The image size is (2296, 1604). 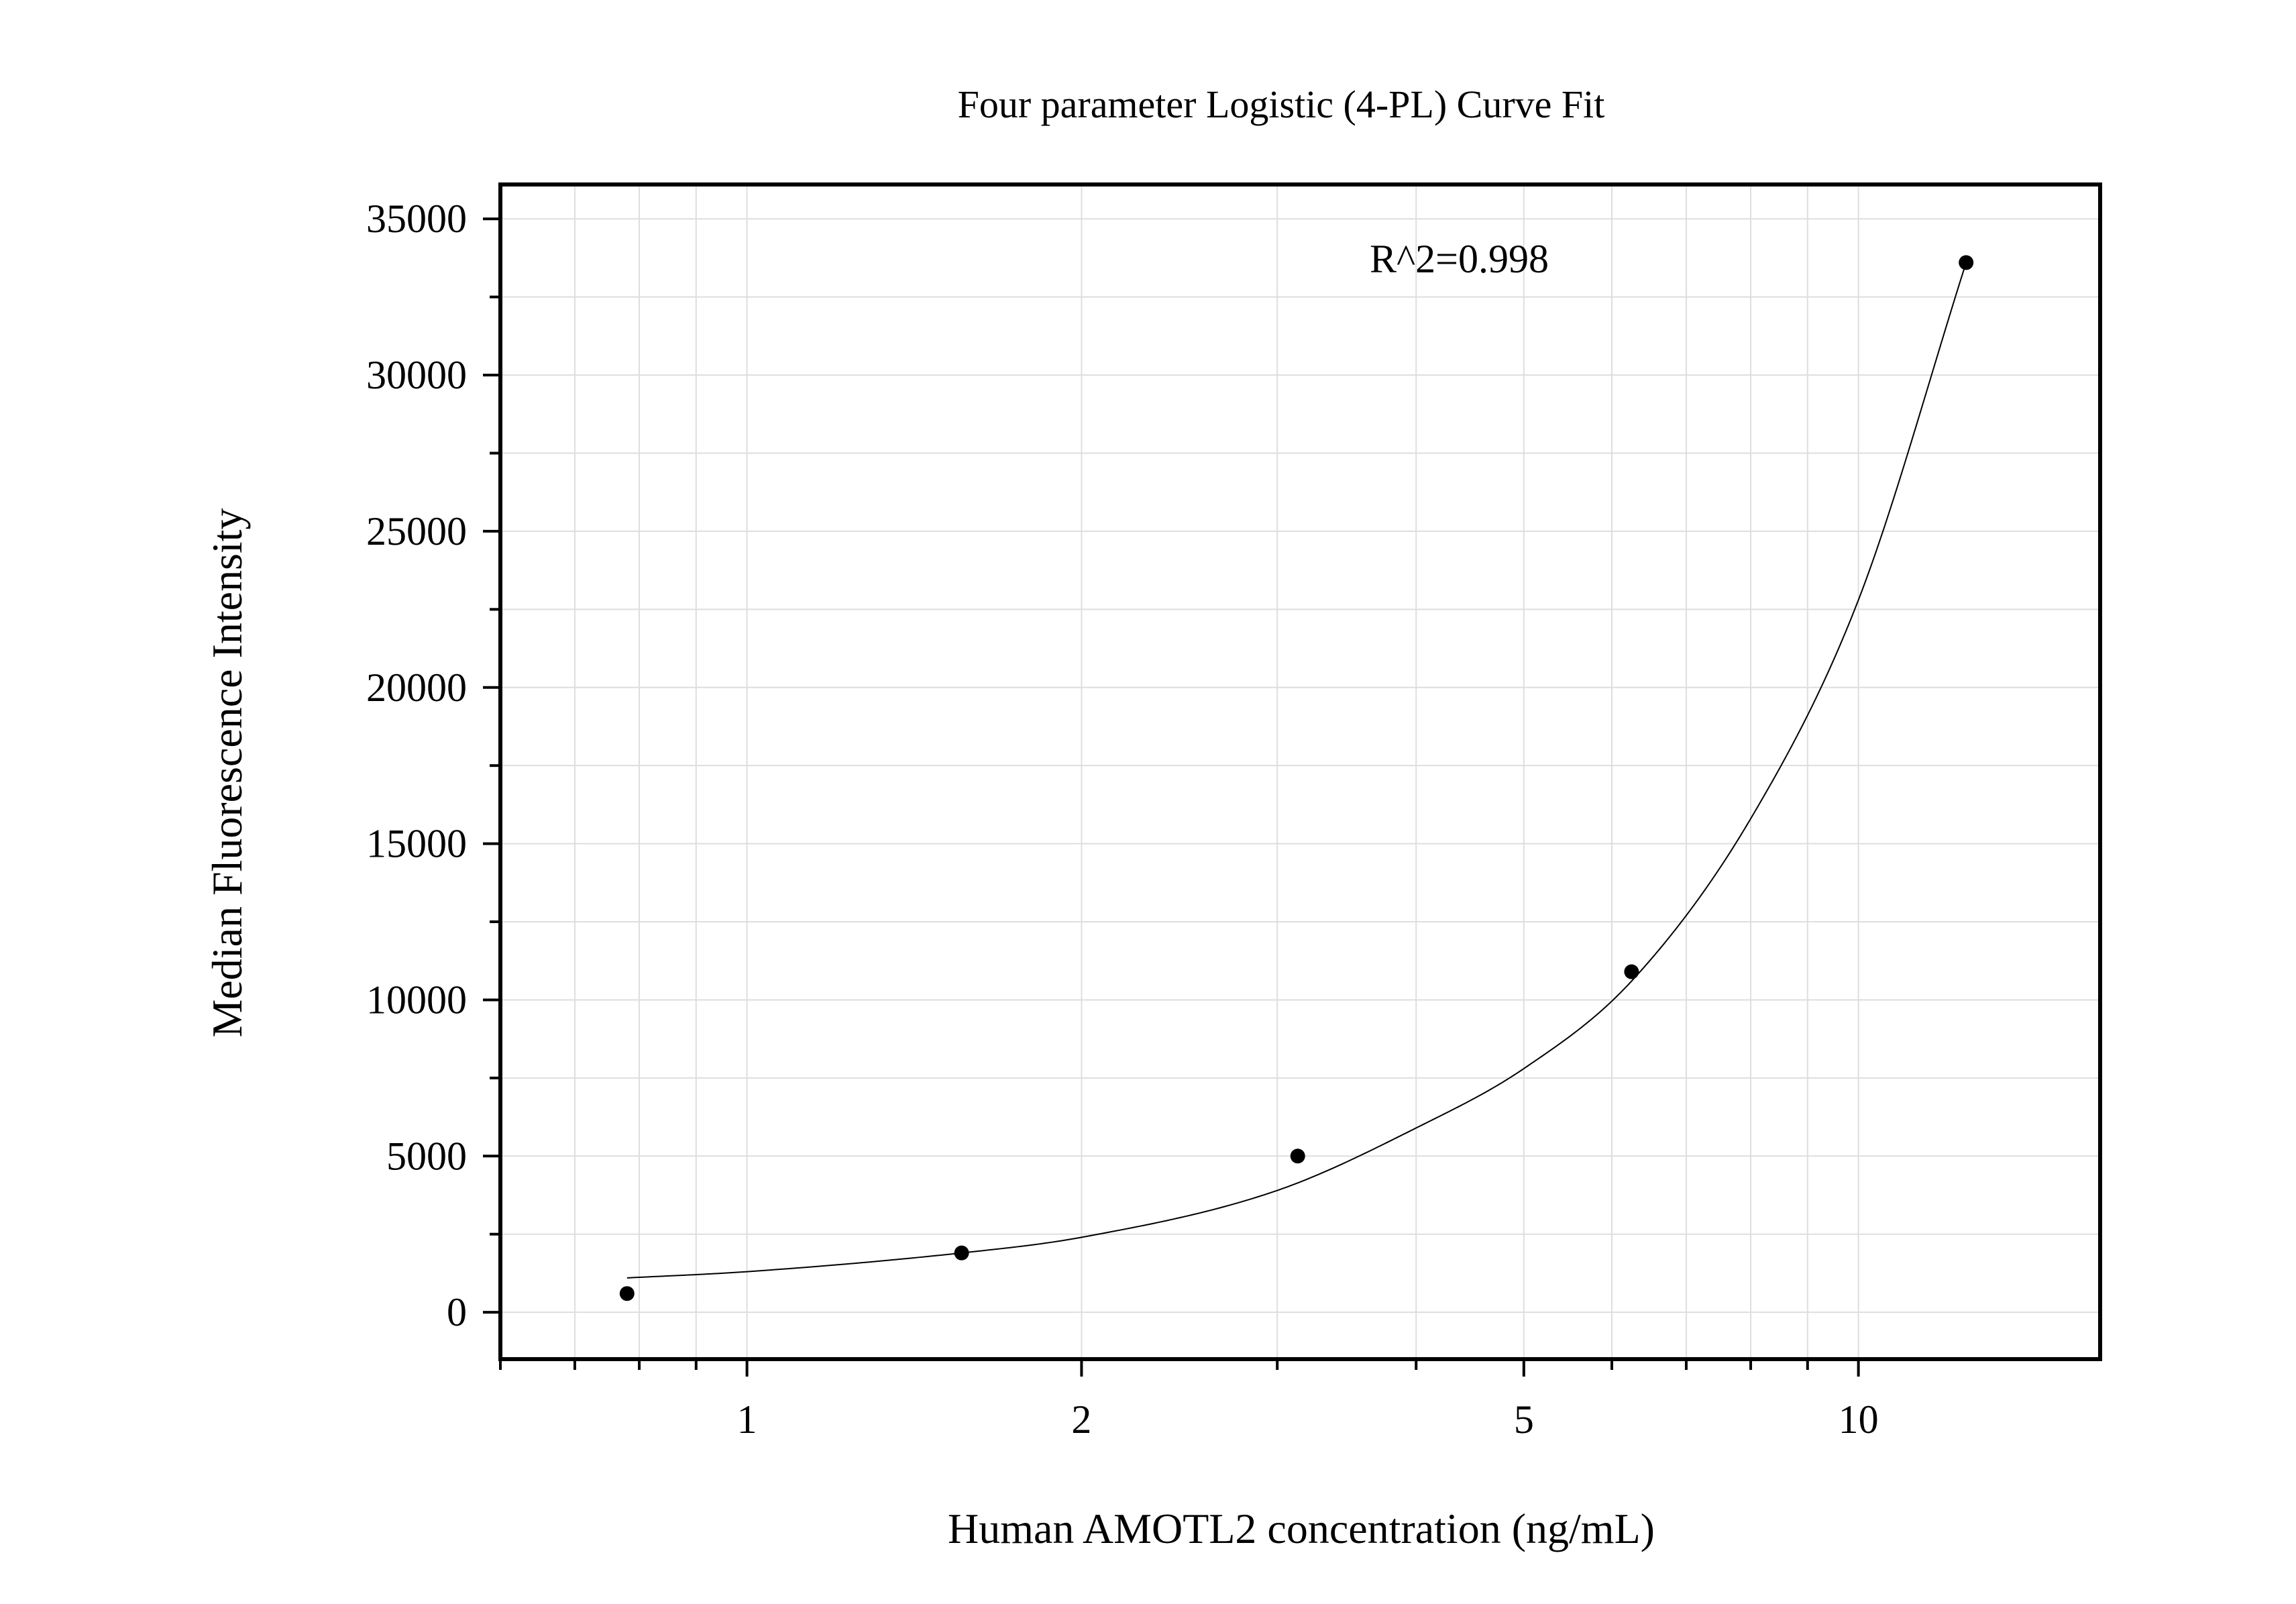 I want to click on y-tick-label: 5000, so click(x=427, y=1156).